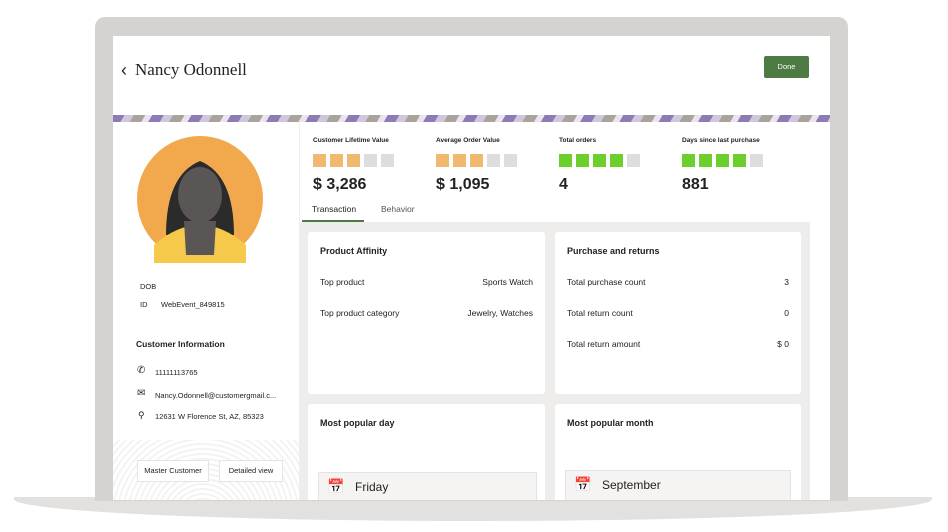 This screenshot has width=948, height=532. I want to click on card-title: Product Affinity, so click(354, 251).